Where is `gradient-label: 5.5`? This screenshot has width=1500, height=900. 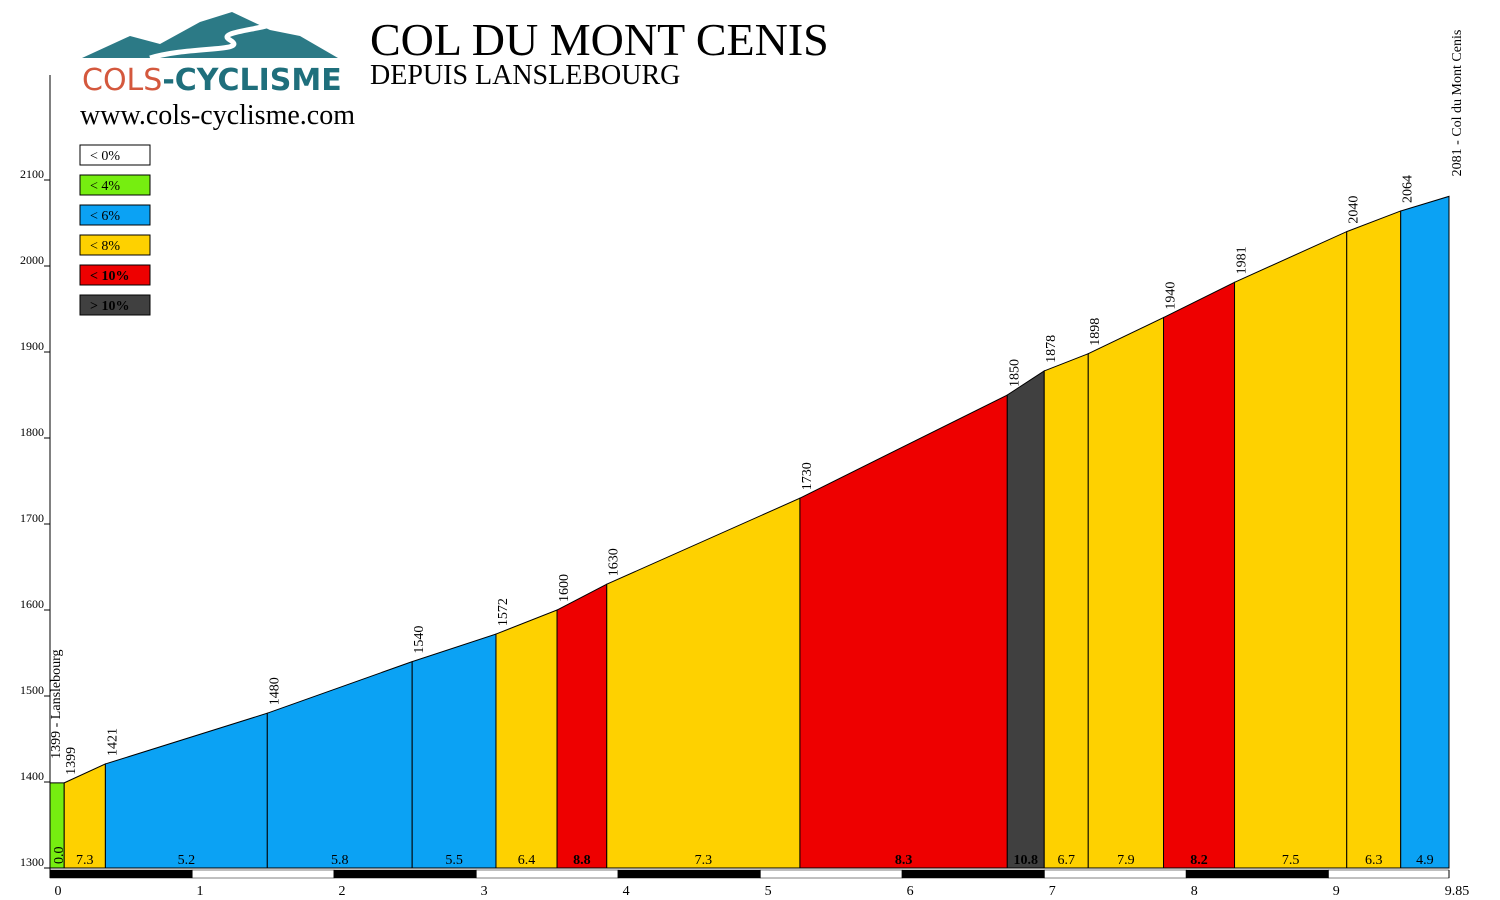
gradient-label: 5.5 is located at coordinates (454, 860).